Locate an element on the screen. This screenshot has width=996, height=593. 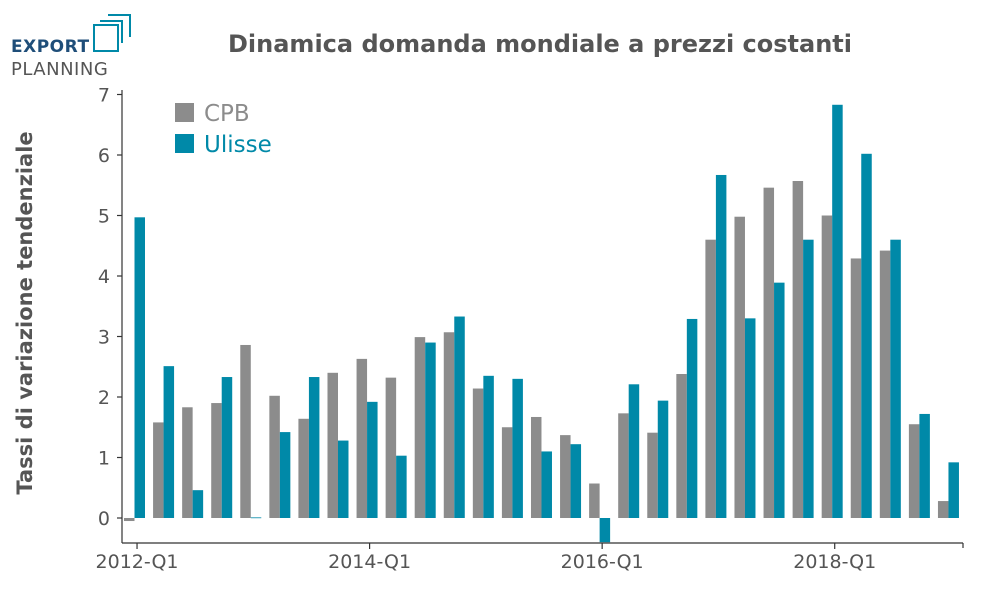
bar-cpb-2014-q1 is located at coordinates (362, 438).